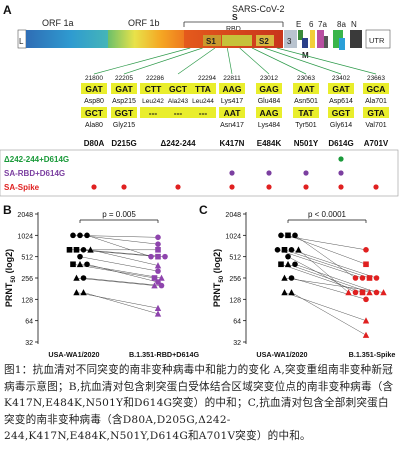 This screenshot has height=464, width=400. I want to click on ref-amino-acid: Lys417, so click(232, 101).